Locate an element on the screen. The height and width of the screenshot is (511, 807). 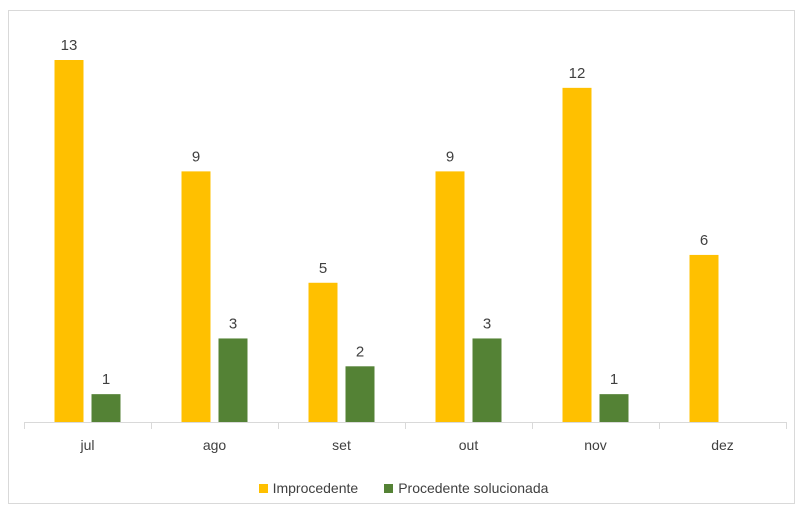
legend-item-improcedente: Improcedente is located at coordinates (308, 488).